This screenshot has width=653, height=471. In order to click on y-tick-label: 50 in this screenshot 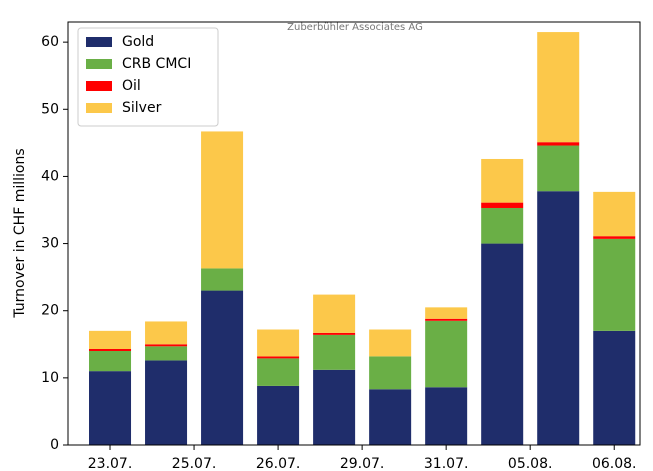, I will do `click(50, 109)`.